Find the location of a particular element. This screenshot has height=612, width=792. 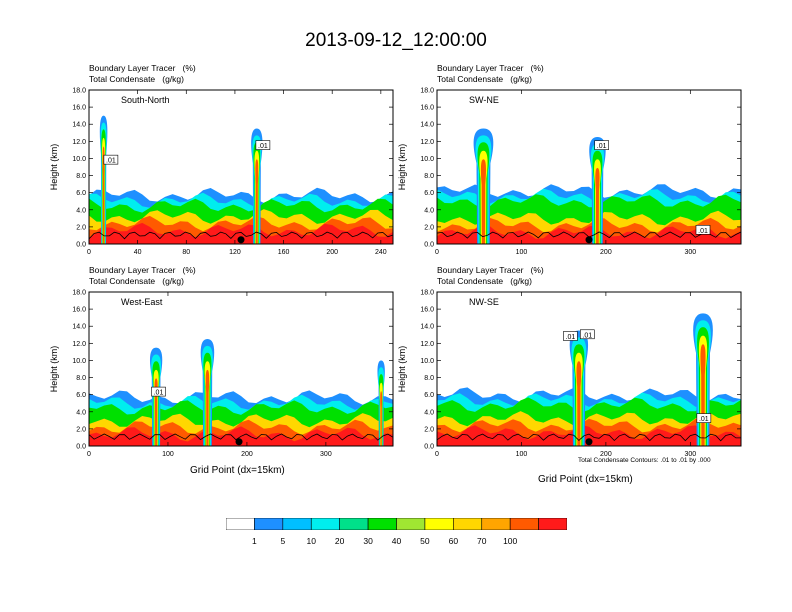

panel-annotation: SW-NE is located at coordinates (484, 100).